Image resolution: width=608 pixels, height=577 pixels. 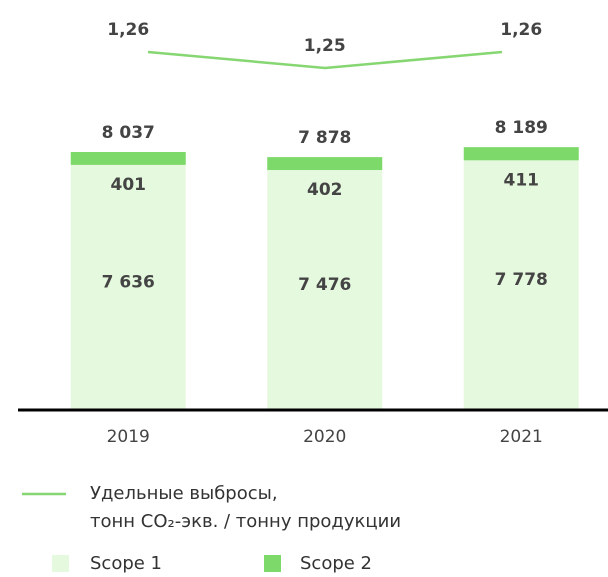 I want to click on value-label: 7 476, so click(x=324, y=285).